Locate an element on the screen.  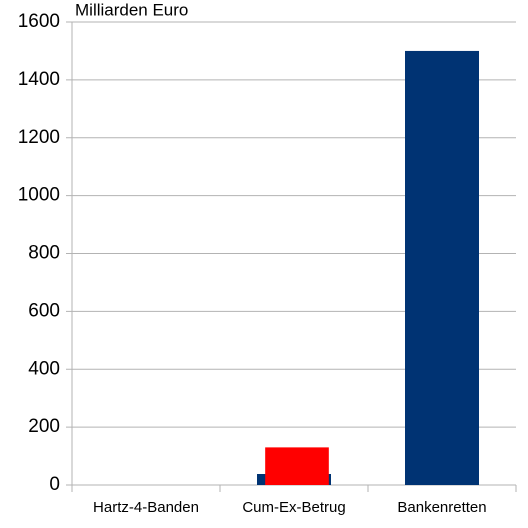
x-tick-label: Hartz-4-Banden is located at coordinates (146, 507).